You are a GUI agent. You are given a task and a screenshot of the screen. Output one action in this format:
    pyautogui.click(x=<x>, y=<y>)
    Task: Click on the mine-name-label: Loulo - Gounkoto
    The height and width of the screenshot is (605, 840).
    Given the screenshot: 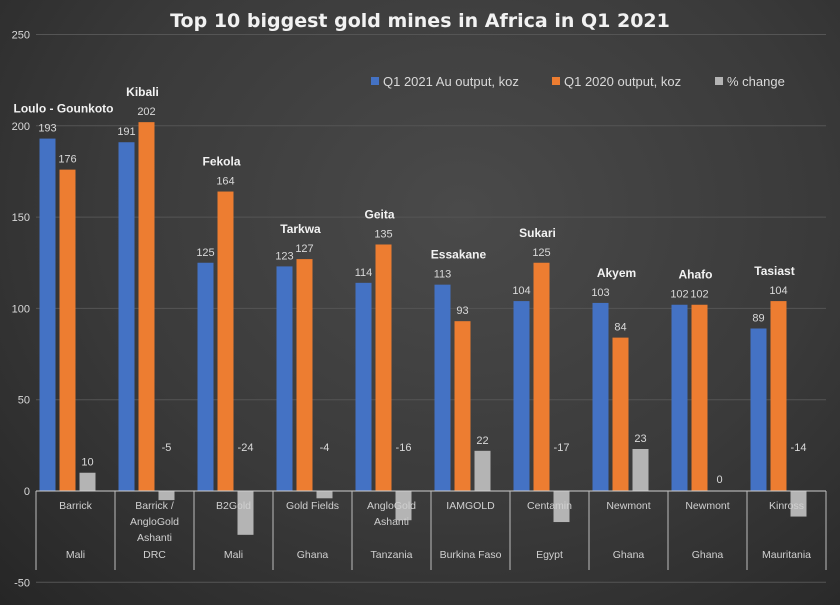 What is the action you would take?
    pyautogui.click(x=64, y=109)
    